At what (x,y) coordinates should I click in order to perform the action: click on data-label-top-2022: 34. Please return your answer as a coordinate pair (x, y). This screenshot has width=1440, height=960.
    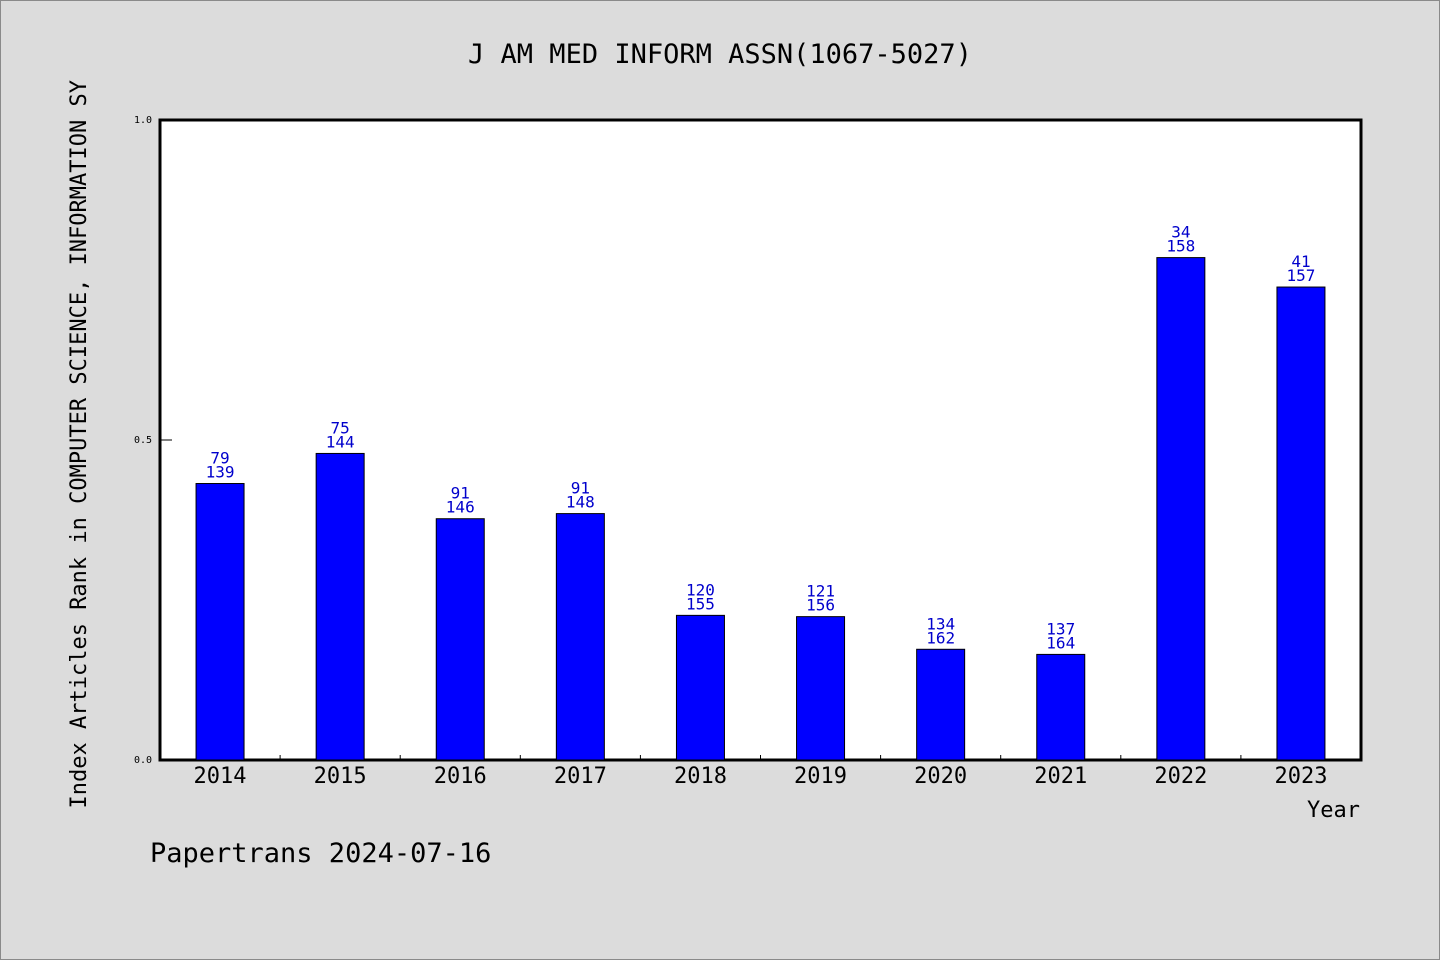
    Looking at the image, I should click on (1180, 232).